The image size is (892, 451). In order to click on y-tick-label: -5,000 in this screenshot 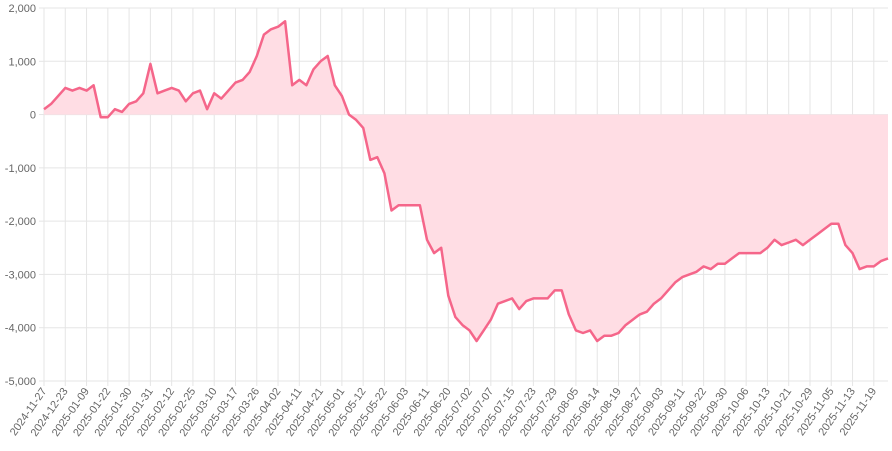, I will do `click(20, 382)`.